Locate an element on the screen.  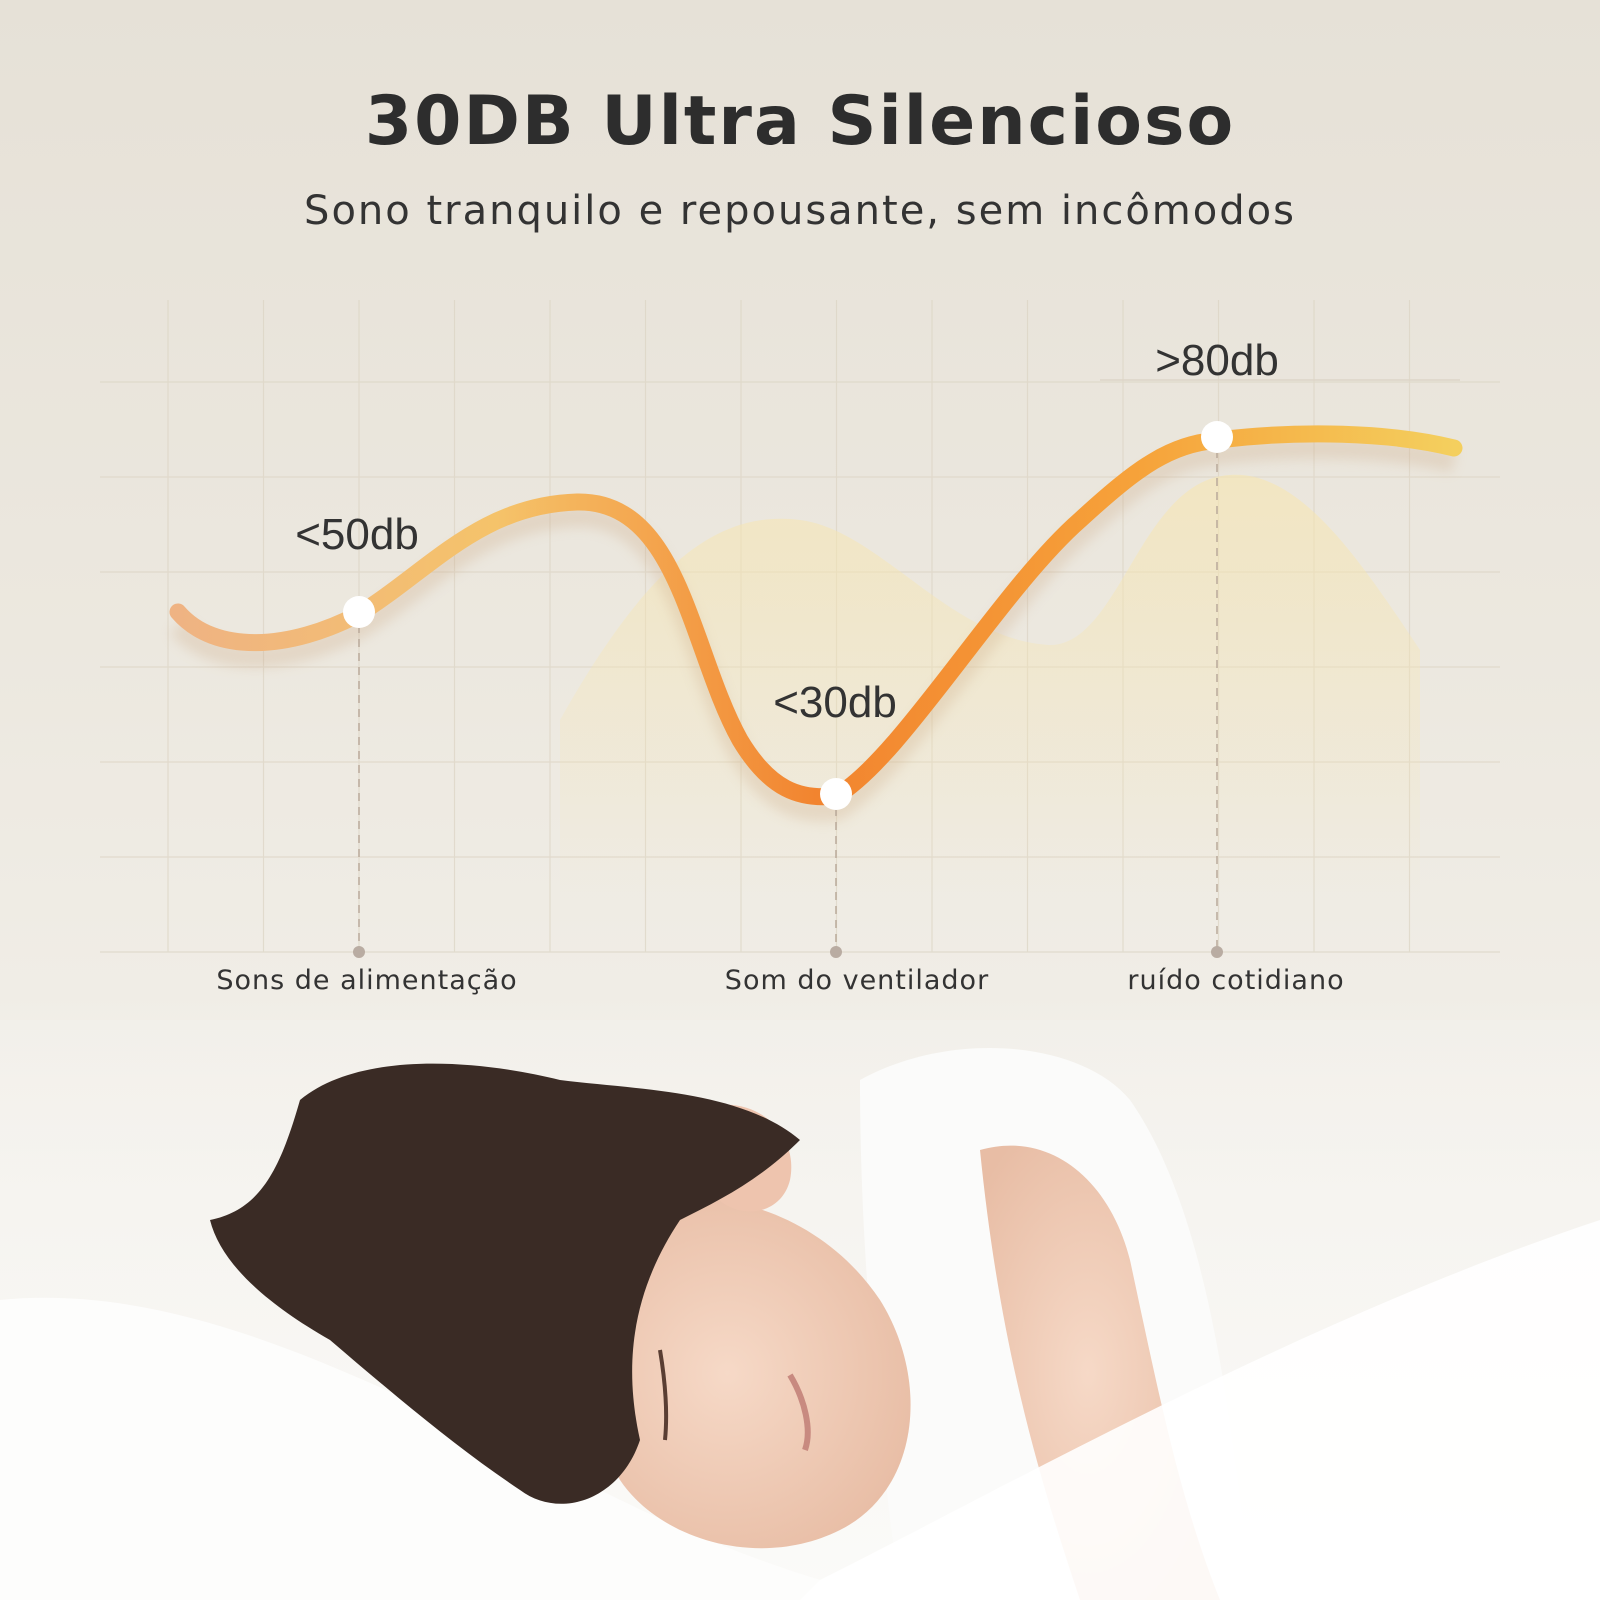
mouth is located at coordinates (799, 1412).